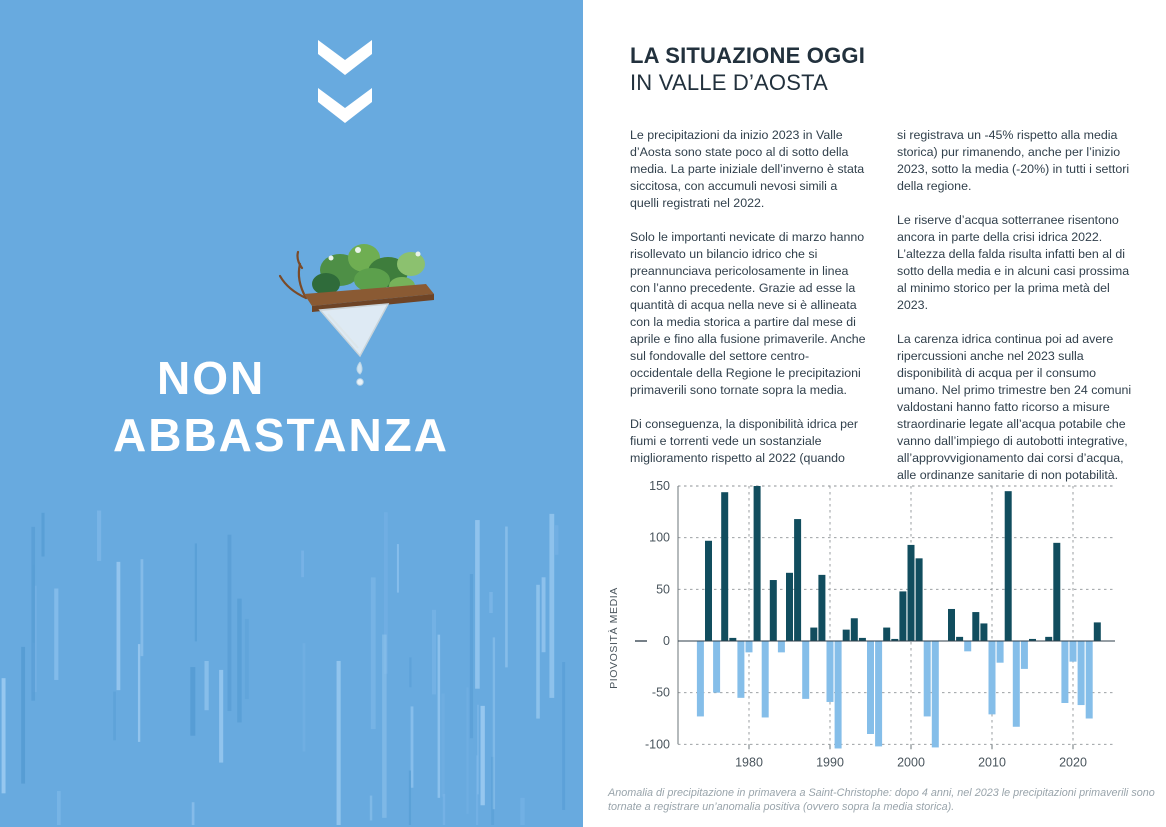 This screenshot has width=1166, height=827. I want to click on y-axis-tick-label: 100, so click(659, 538).